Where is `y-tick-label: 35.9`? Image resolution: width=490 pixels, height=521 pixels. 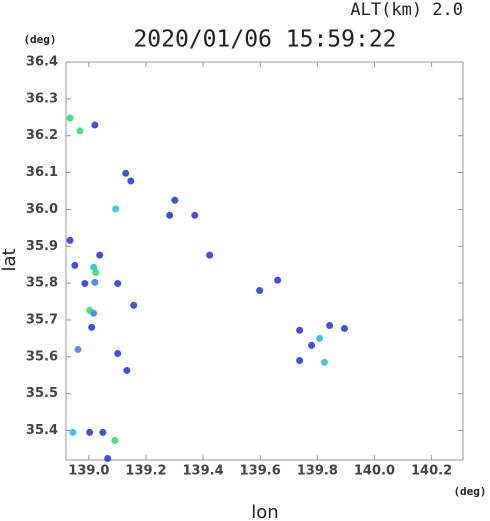
y-tick-label: 35.9 is located at coordinates (42, 246).